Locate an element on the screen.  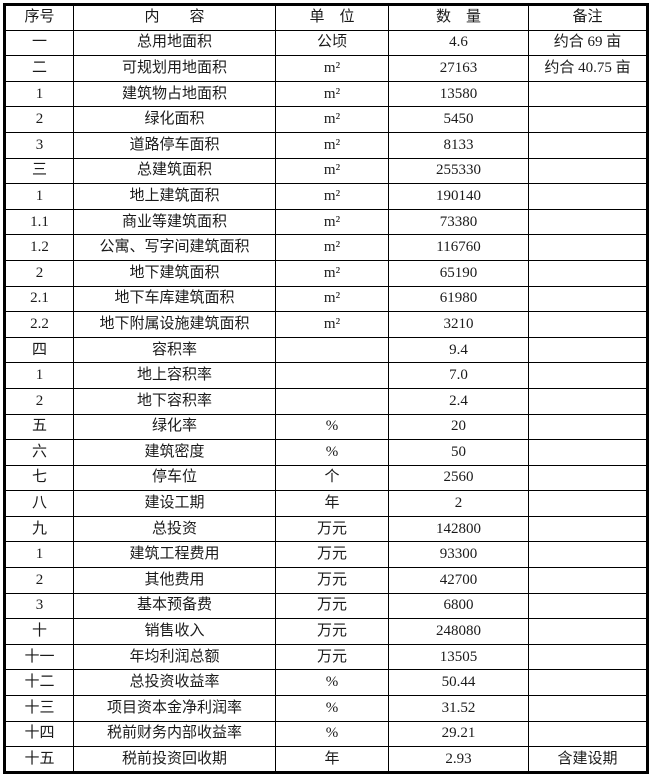
table-cell: 商业等建筑面积 is located at coordinates (174, 222).